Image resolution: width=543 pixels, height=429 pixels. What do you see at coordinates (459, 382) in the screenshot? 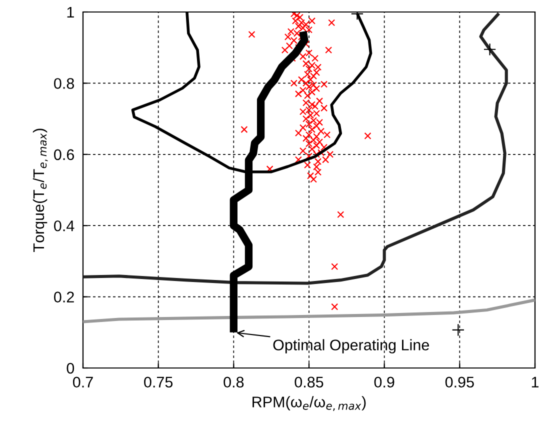
I see `x-tick-label: 0.95` at bounding box center [459, 382].